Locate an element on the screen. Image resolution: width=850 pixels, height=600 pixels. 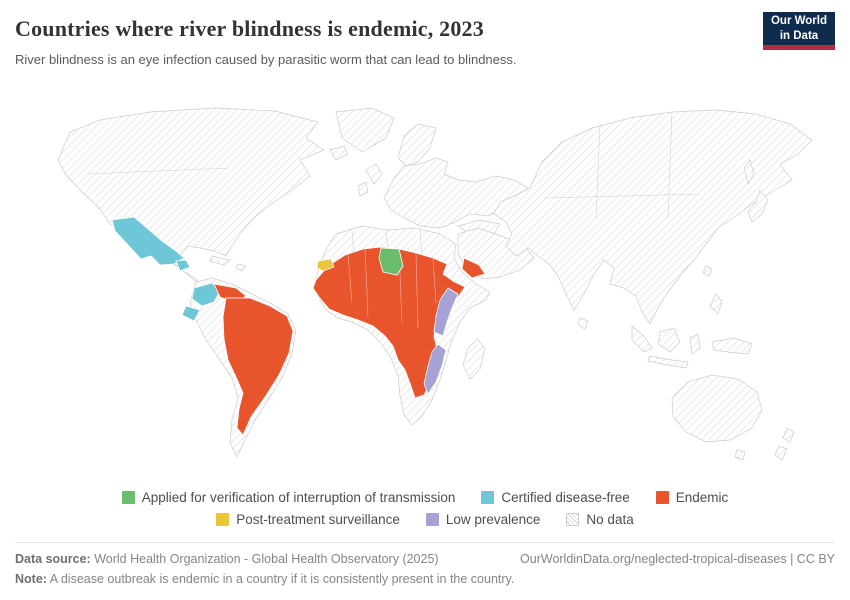
legend-item-post-treatment: Post-treatment surveillance is located at coordinates (308, 519).